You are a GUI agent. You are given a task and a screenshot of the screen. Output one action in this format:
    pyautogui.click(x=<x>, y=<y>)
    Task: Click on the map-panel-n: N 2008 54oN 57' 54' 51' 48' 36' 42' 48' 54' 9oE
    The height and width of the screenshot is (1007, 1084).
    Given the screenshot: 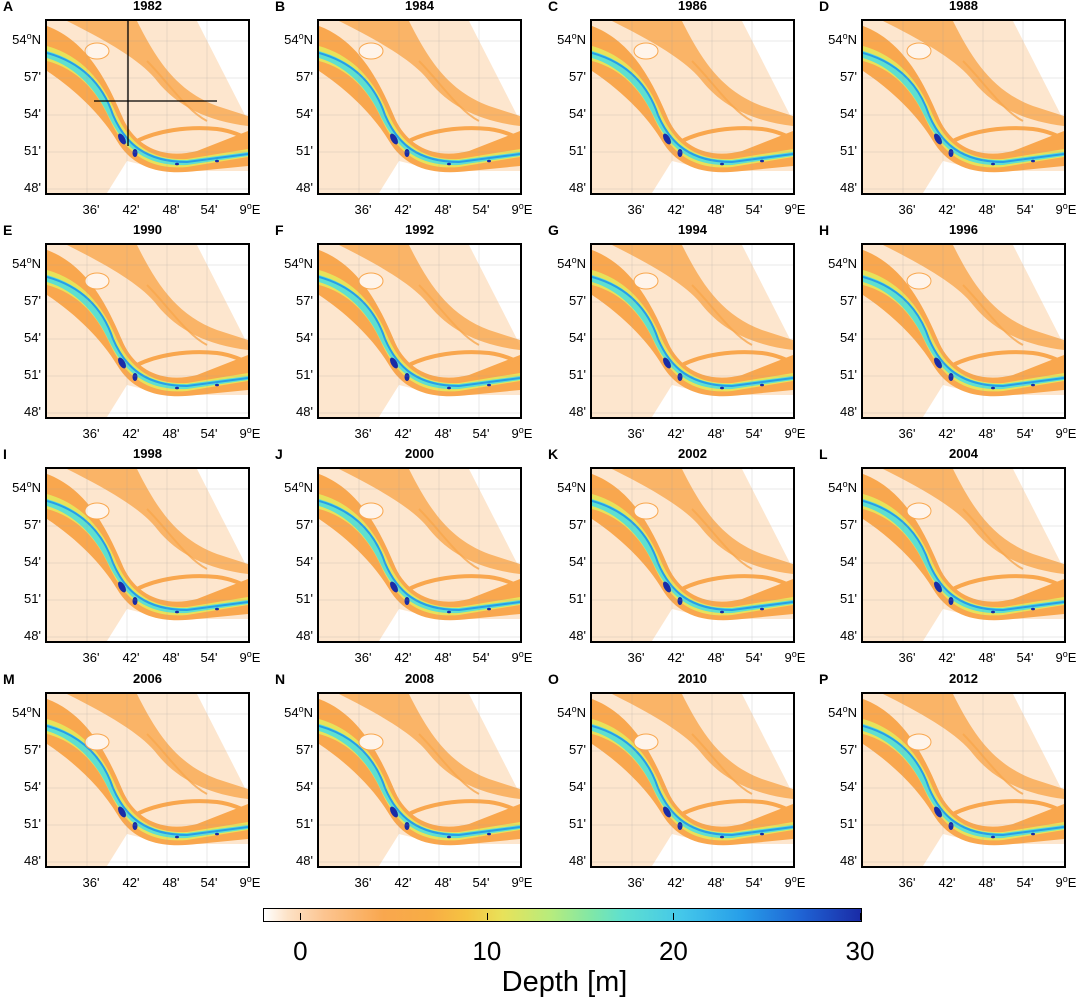 What is the action you would take?
    pyautogui.click(x=407, y=783)
    